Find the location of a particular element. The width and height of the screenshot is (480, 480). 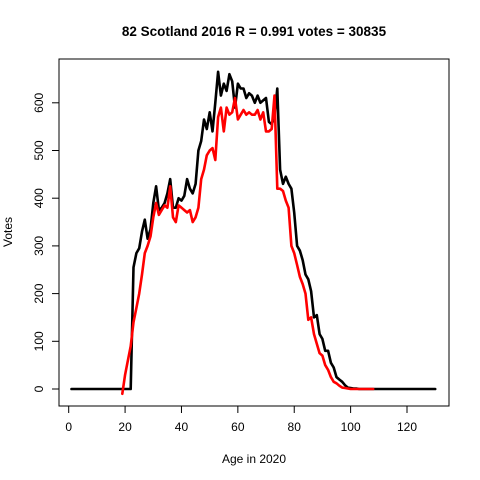

chart-title: 82 Scotland 2016 R = 0.991 votes = 30835 is located at coordinates (254, 31).